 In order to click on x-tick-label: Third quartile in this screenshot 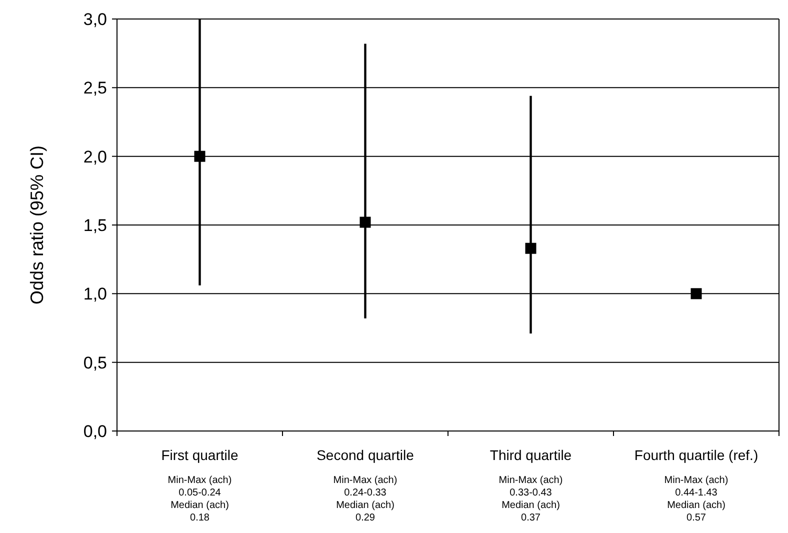, I will do `click(531, 455)`.